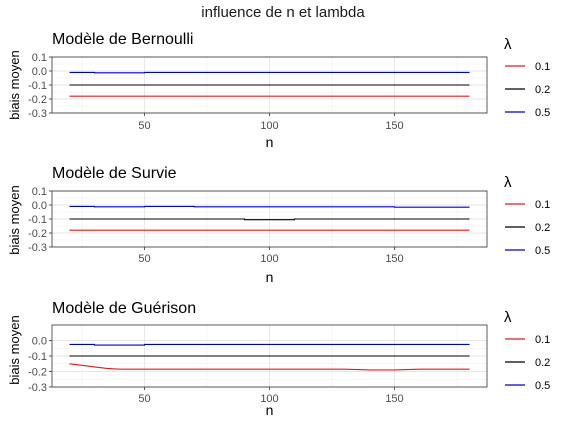 This screenshot has width=566, height=428. I want to click on series-line-0.2, so click(269, 219).